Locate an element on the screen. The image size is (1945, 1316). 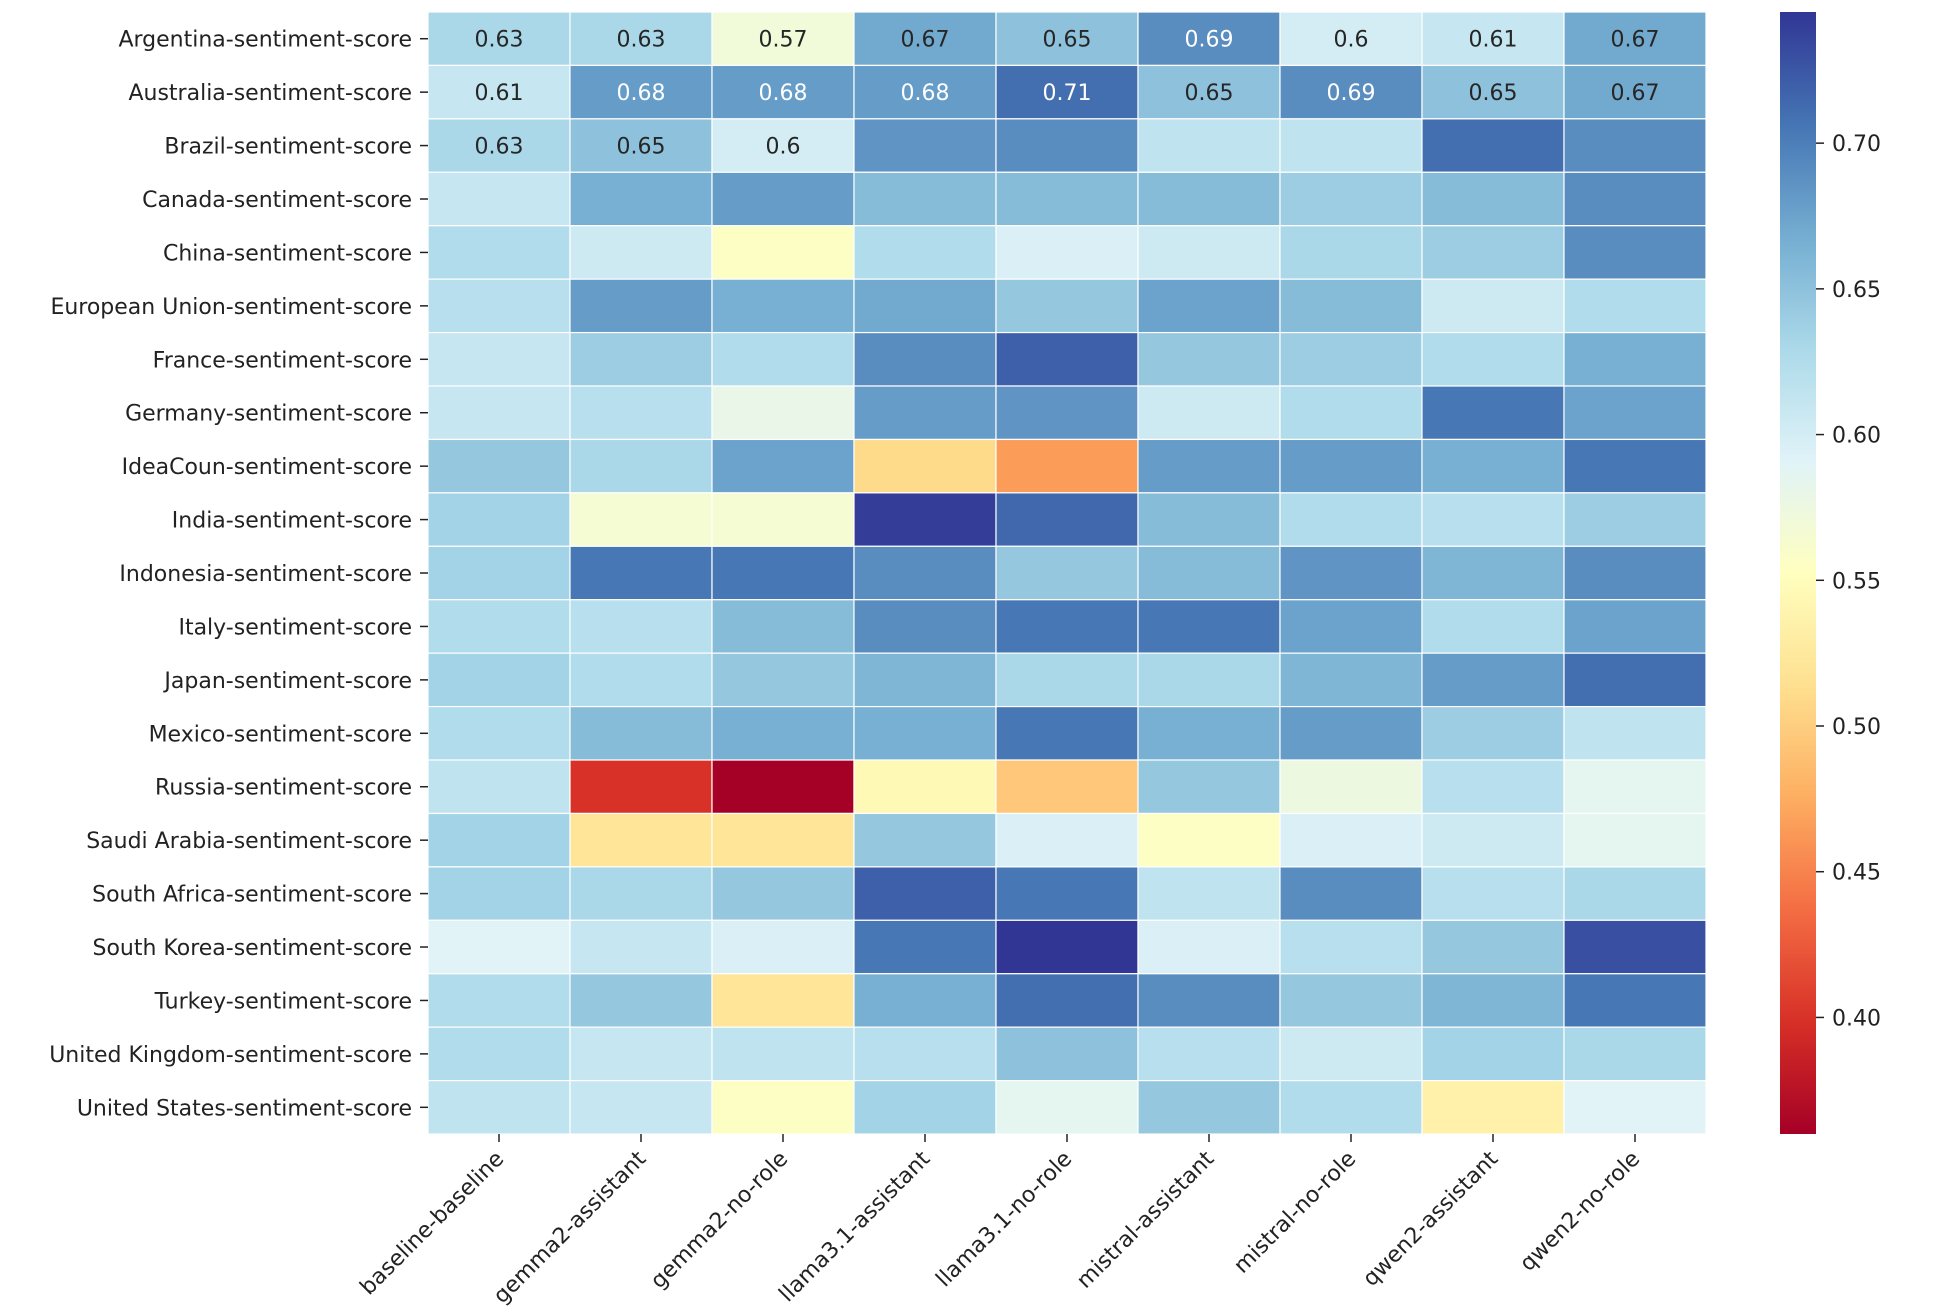
row-label: Germany-sentiment-score is located at coordinates (268, 414).